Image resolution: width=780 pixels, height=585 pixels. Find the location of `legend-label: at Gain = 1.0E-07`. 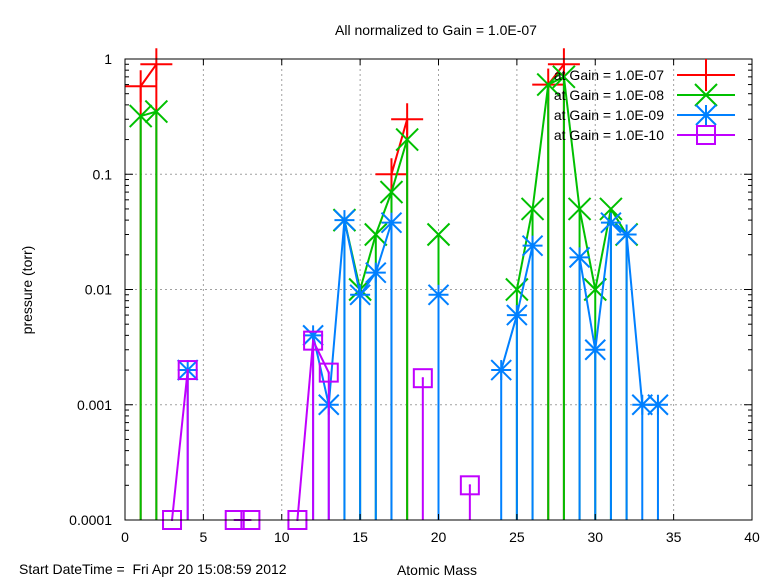

legend-label: at Gain = 1.0E-07 is located at coordinates (609, 75).